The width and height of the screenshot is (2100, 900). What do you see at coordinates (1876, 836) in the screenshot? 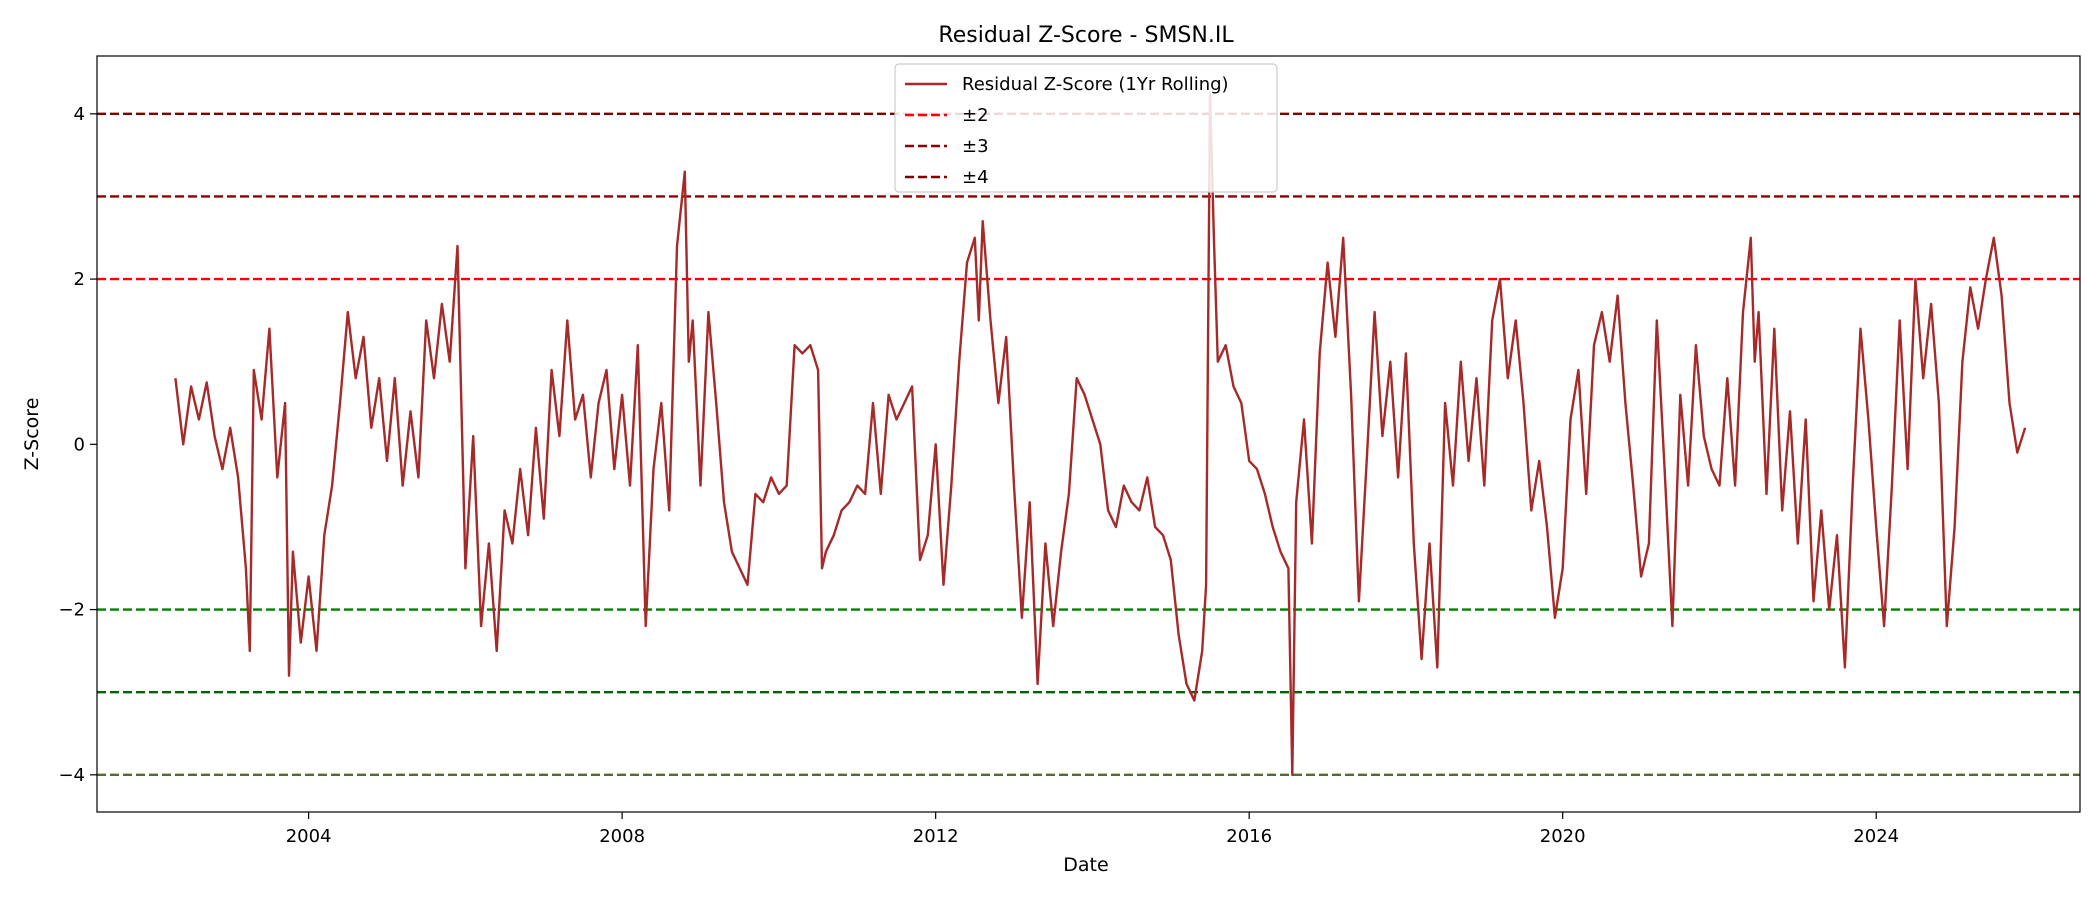
I see `x-tick-label: 2024` at bounding box center [1876, 836].